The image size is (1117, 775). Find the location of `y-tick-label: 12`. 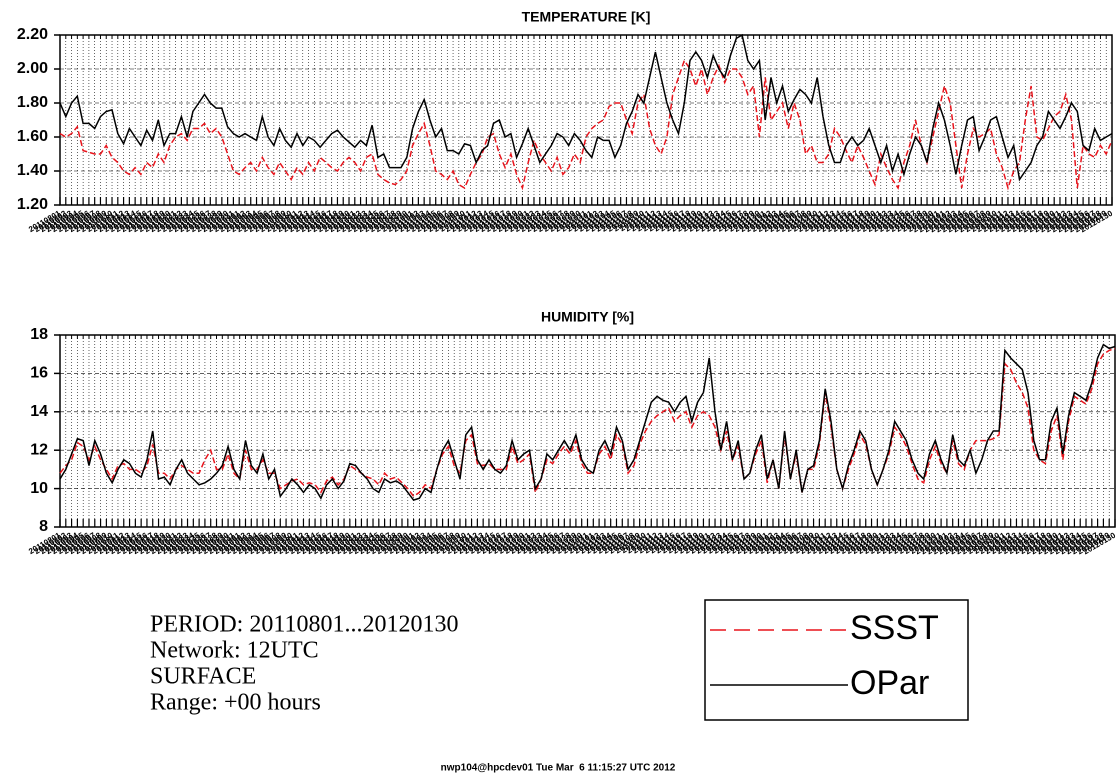

y-tick-label: 12 is located at coordinates (39, 449).